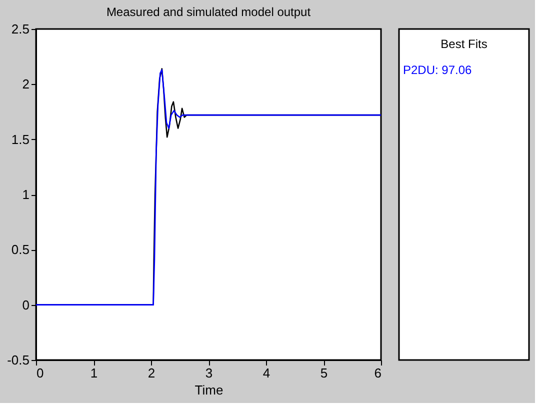 This screenshot has height=407, width=544. Describe the element at coordinates (378, 373) in the screenshot. I see `x-tick-label: 6` at that location.